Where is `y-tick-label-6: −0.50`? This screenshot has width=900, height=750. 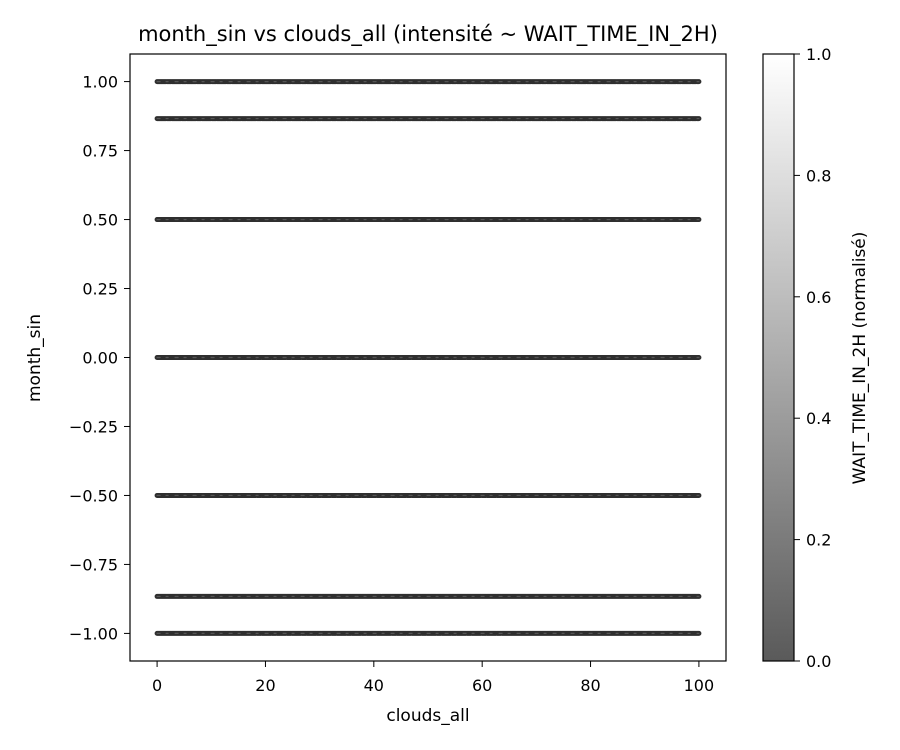 y-tick-label-6: −0.50 is located at coordinates (93, 495).